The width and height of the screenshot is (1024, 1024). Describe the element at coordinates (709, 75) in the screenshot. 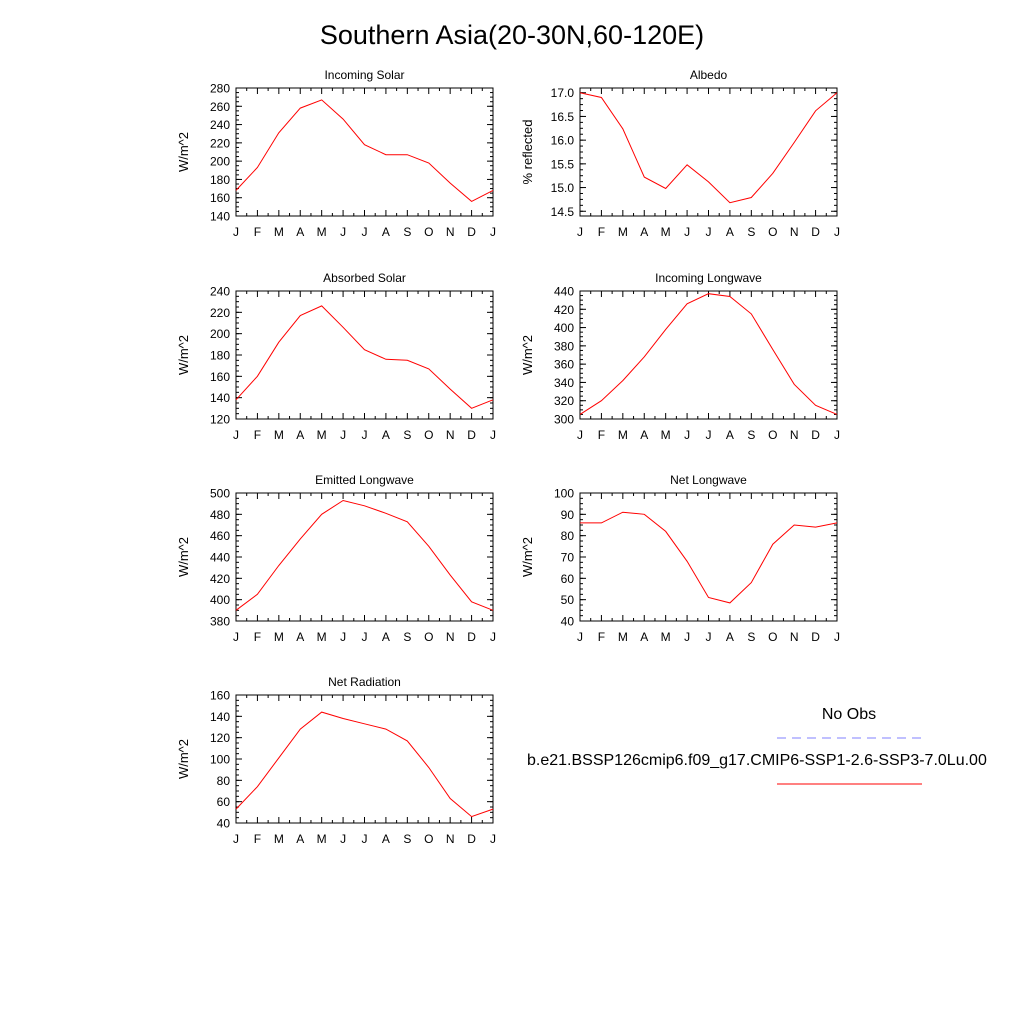

I see `chart-title: Albedo` at that location.